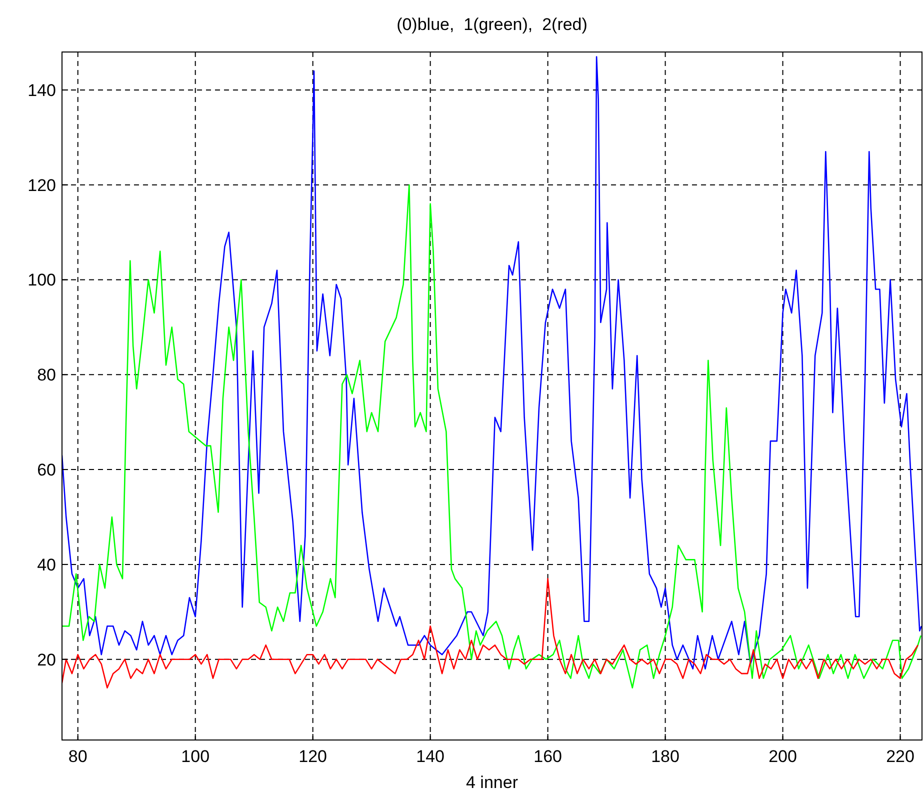 The height and width of the screenshot is (809, 924). What do you see at coordinates (782, 756) in the screenshot?
I see `x-tick-label: 200` at bounding box center [782, 756].